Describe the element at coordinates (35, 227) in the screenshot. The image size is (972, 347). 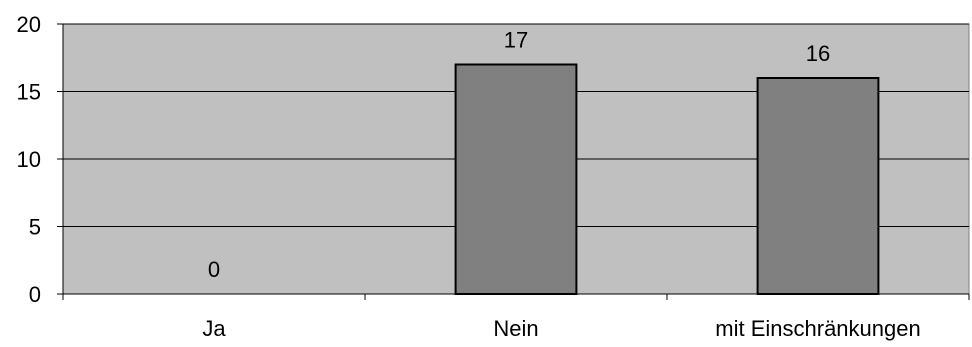
I see `y-tick-label: 5` at that location.